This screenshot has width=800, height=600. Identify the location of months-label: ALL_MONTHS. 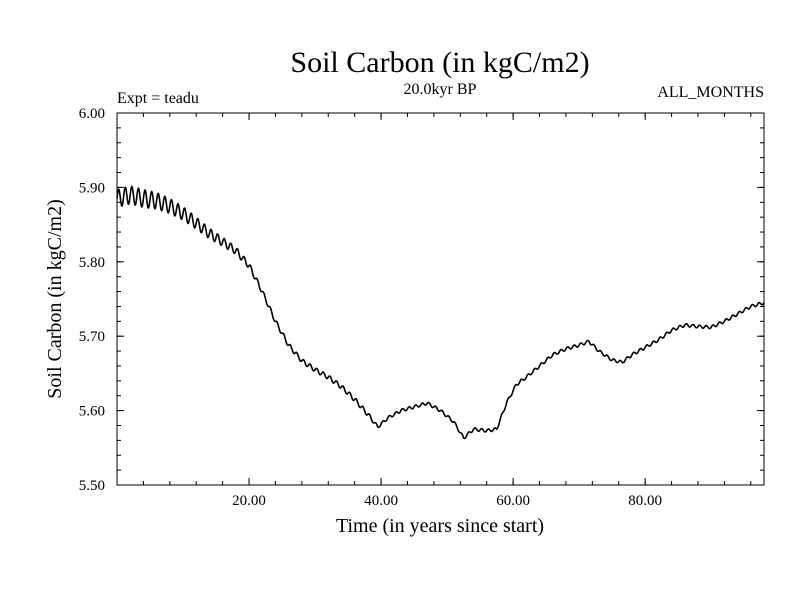
(710, 92).